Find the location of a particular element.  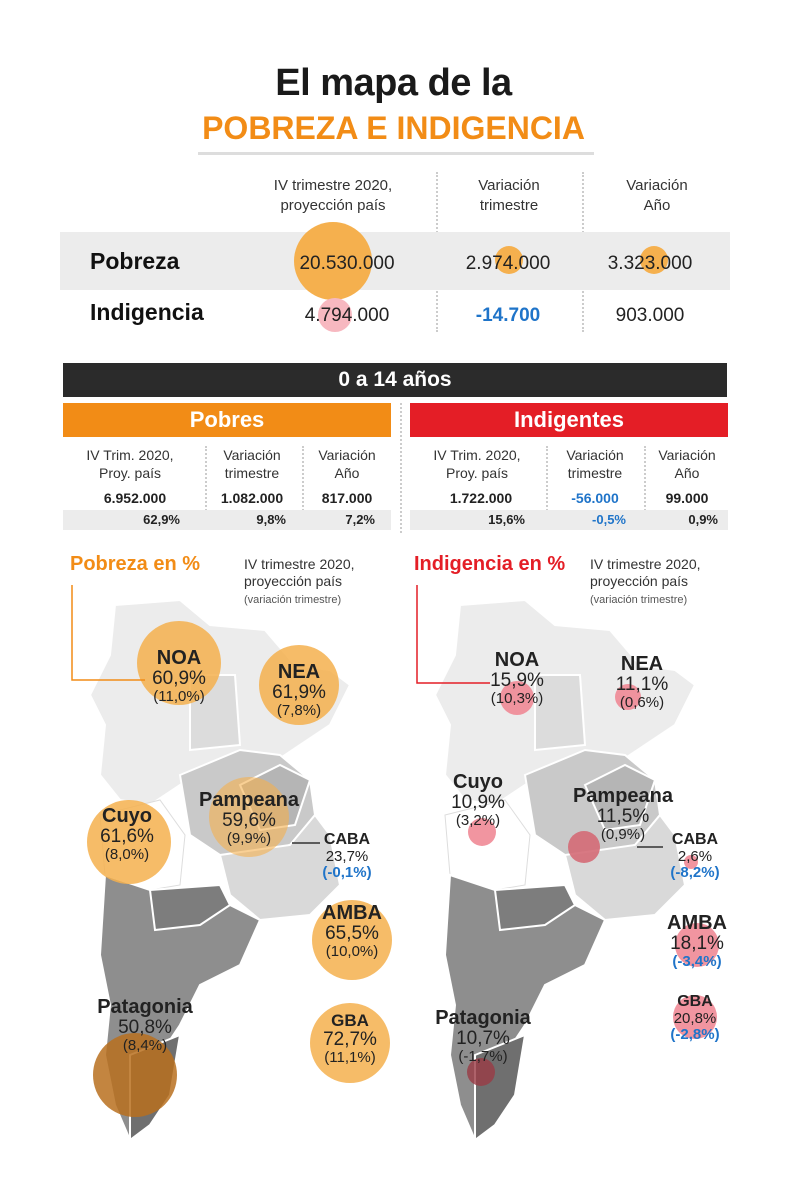

region-caba-indigencia: CABA 2,6% (-8,2%) is located at coordinates (695, 856).